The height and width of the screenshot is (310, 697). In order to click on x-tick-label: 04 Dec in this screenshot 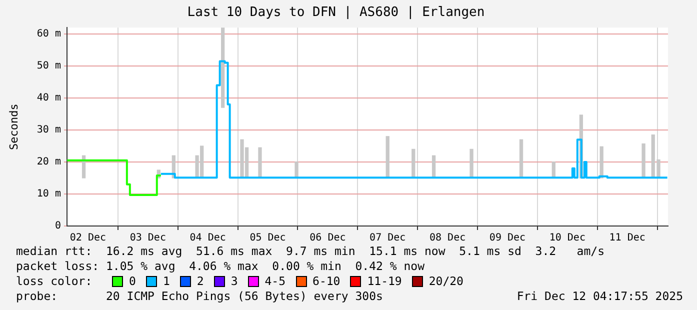, I will do `click(208, 238)`.